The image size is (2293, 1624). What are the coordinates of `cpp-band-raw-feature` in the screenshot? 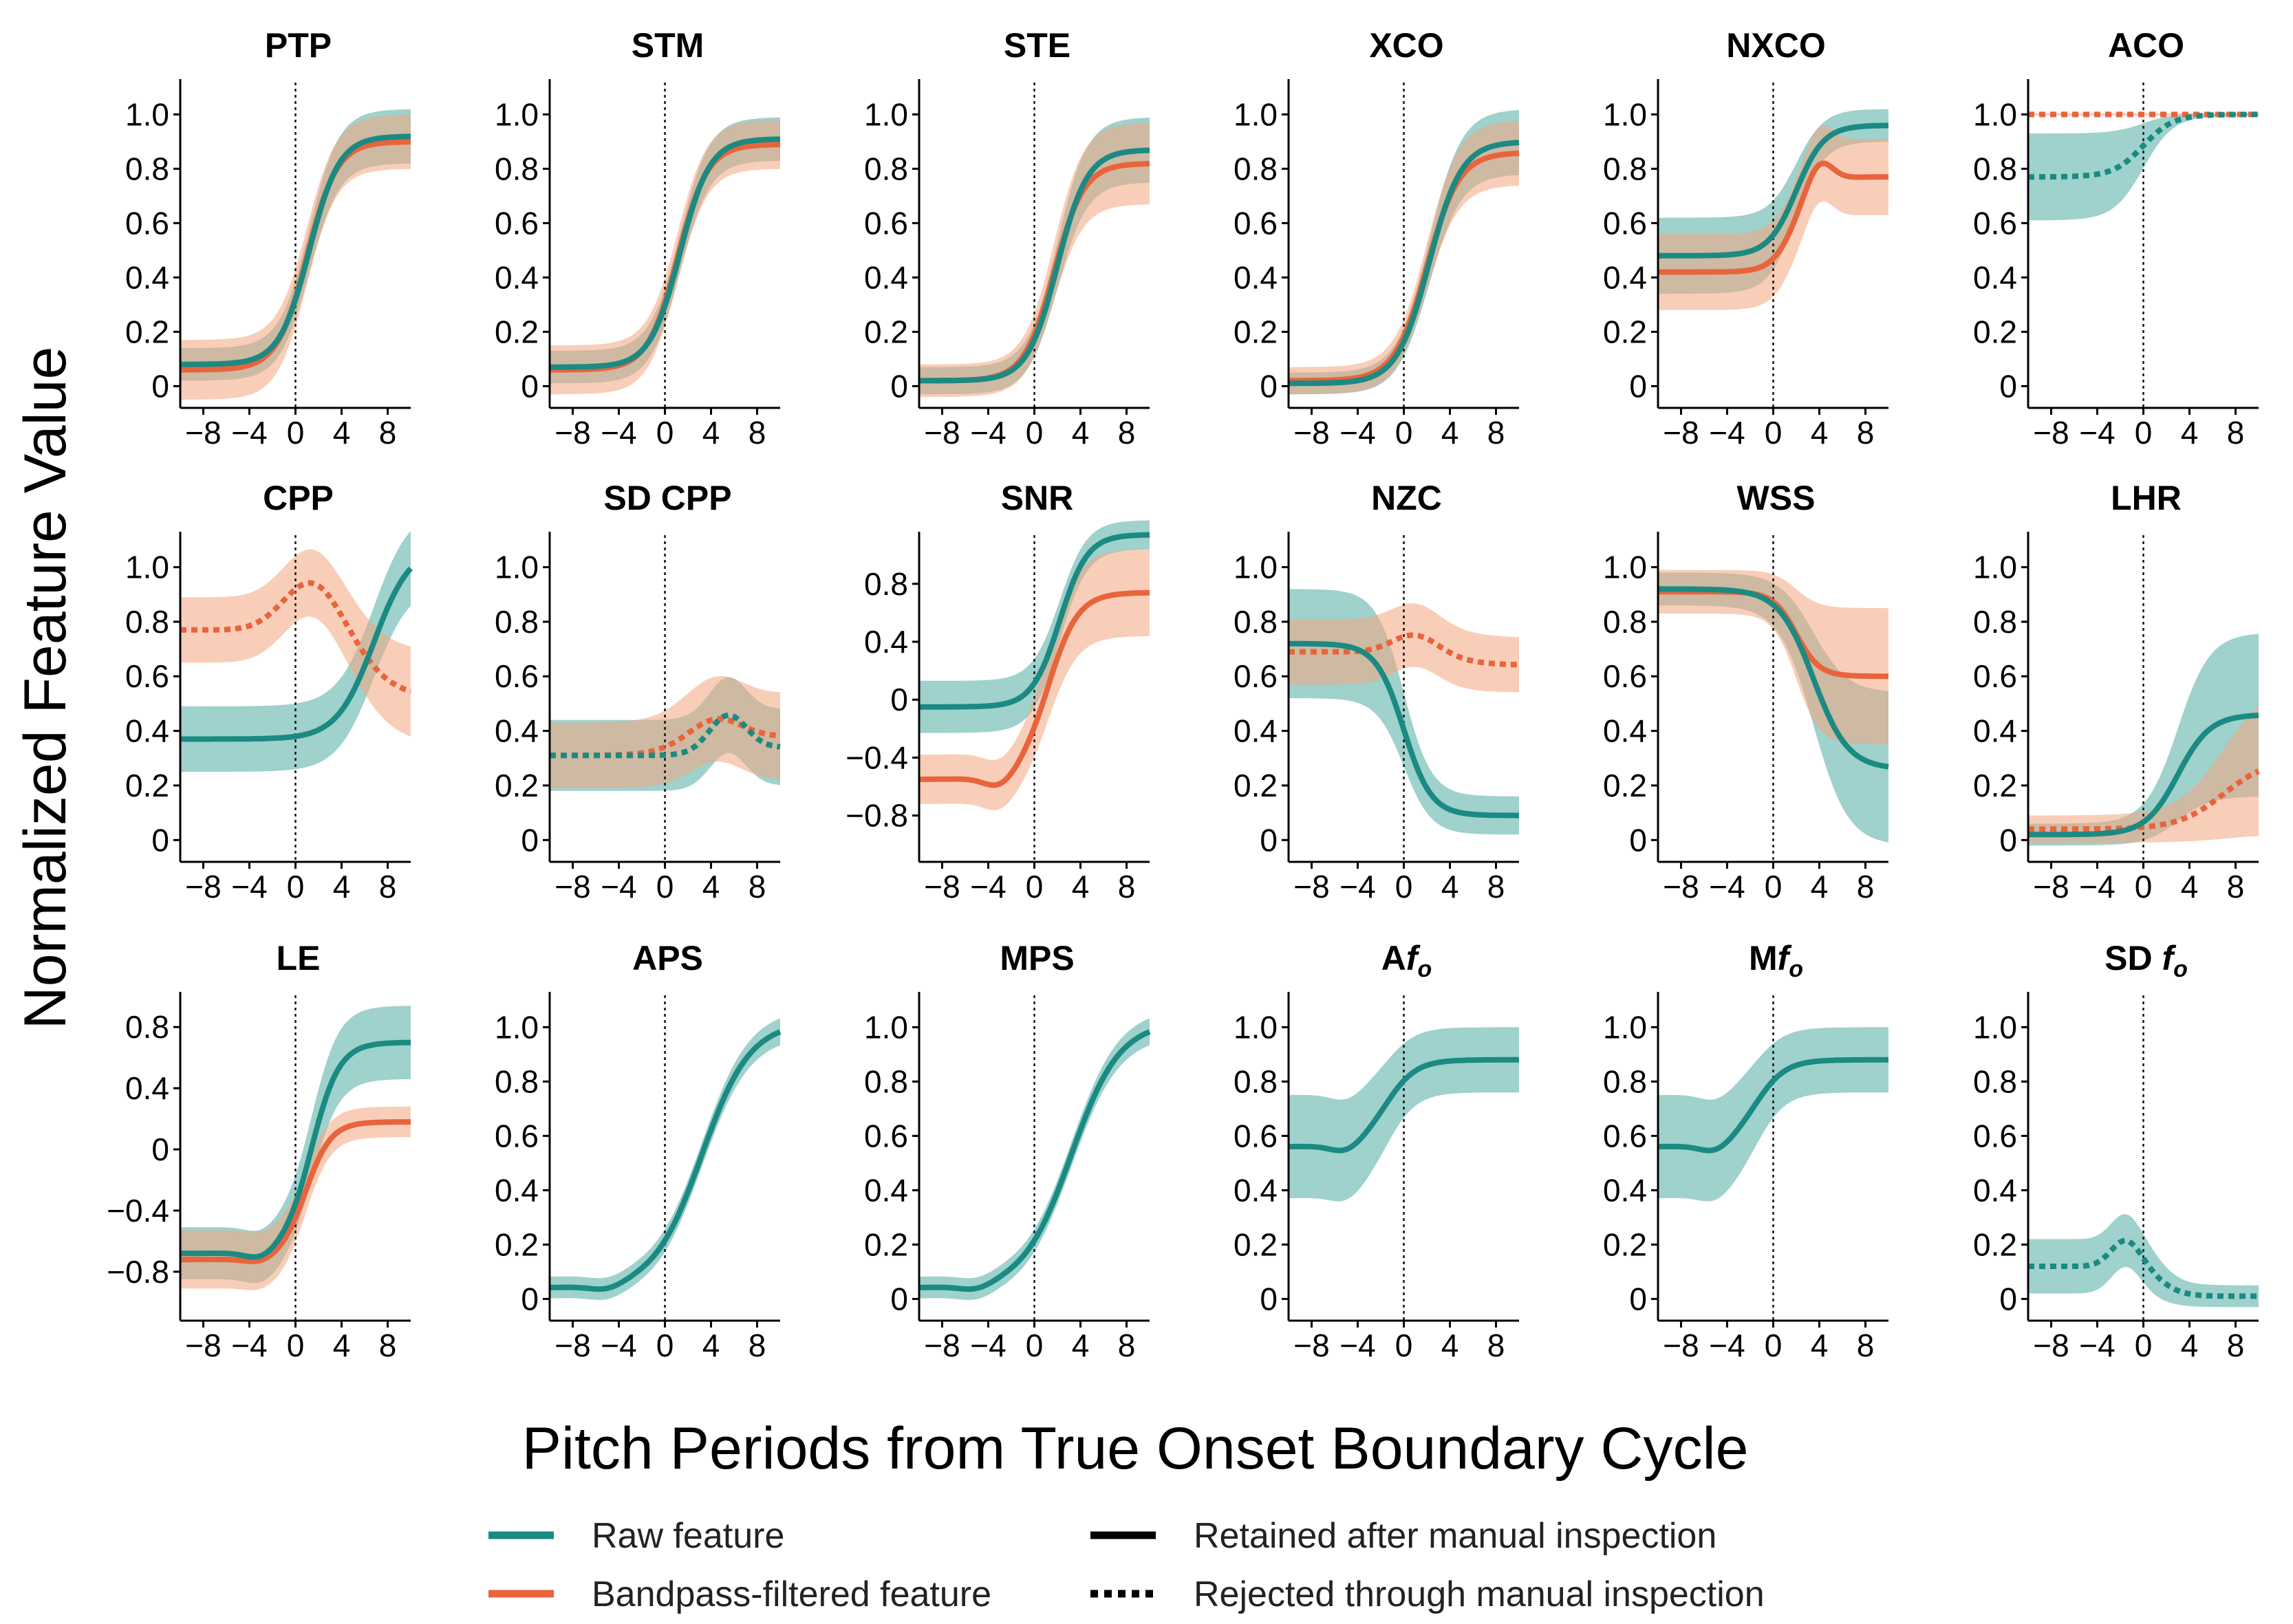 It's located at (295, 651).